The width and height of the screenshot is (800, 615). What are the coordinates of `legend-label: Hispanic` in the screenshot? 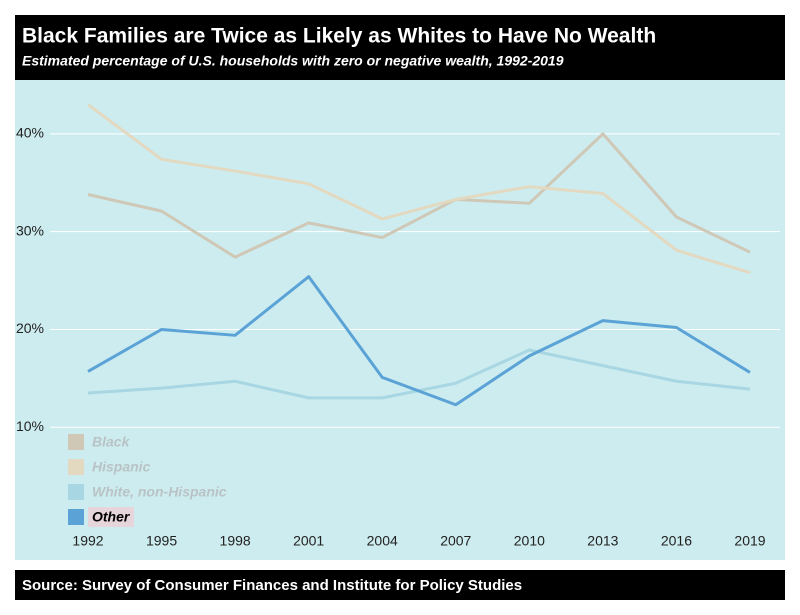 It's located at (121, 467).